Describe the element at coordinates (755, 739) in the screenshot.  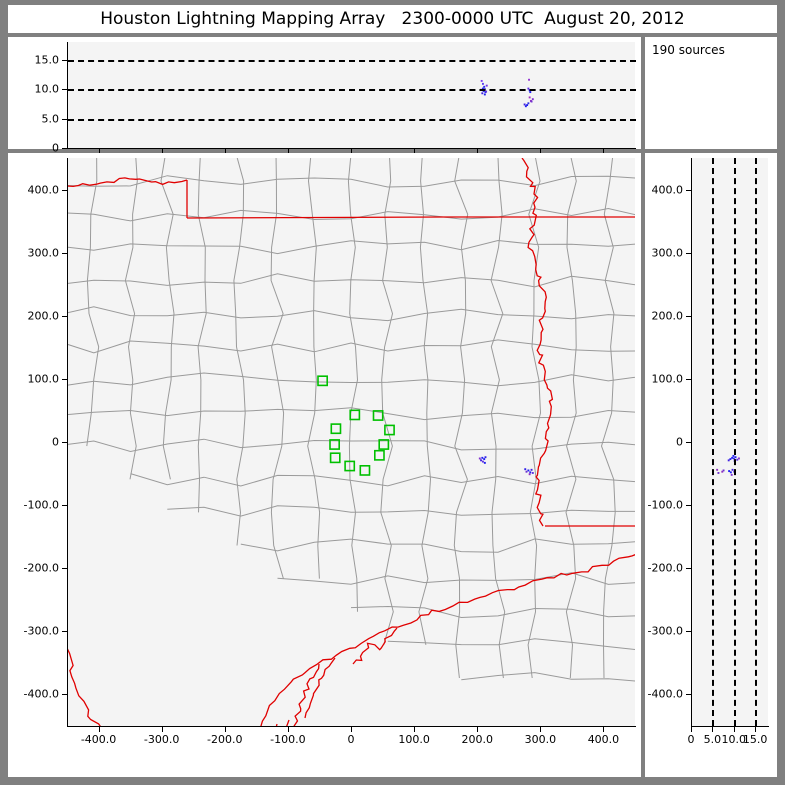
I see `right-x-tick-label: 15.0` at that location.